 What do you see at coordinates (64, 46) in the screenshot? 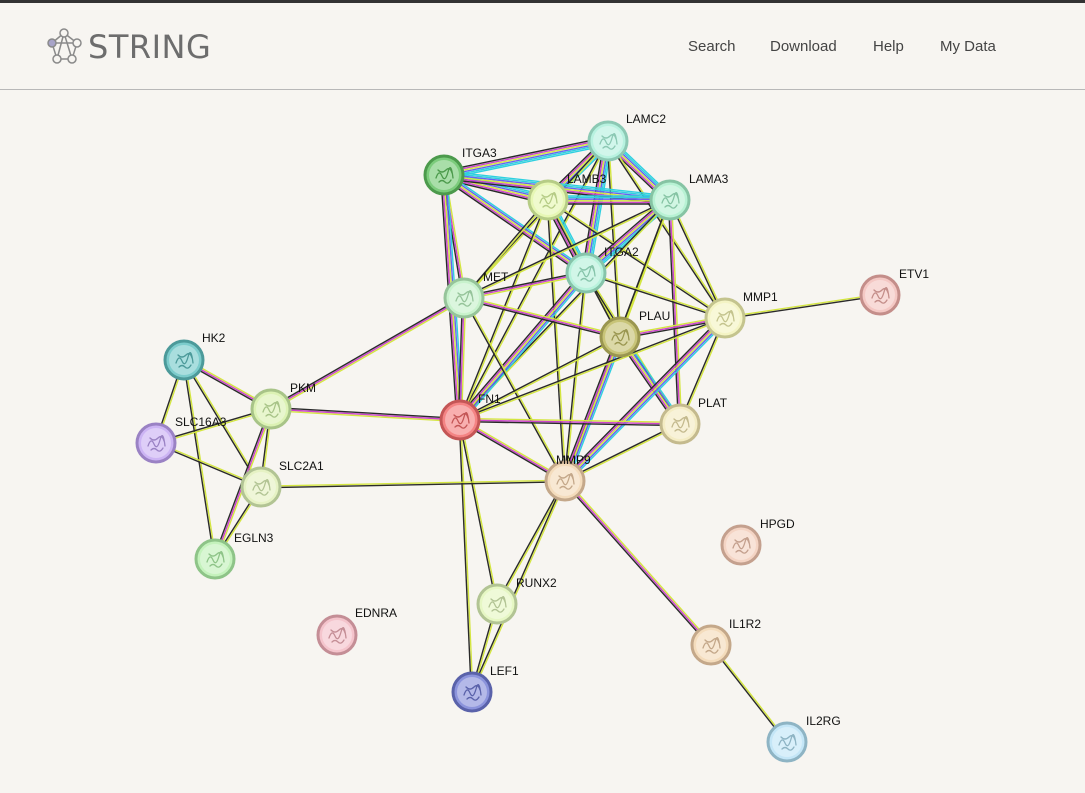
I see `network-logo-icon` at bounding box center [64, 46].